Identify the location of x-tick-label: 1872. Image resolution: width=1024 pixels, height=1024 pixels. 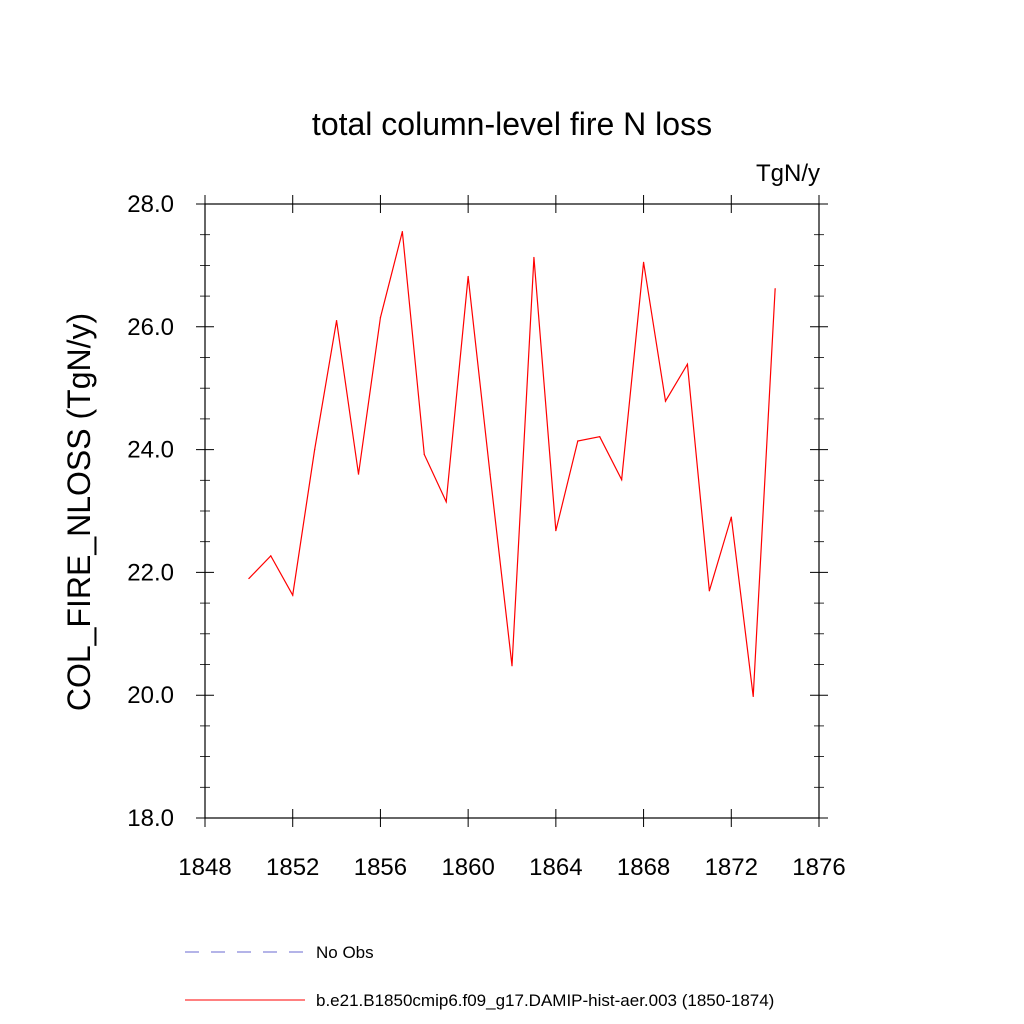
(731, 867).